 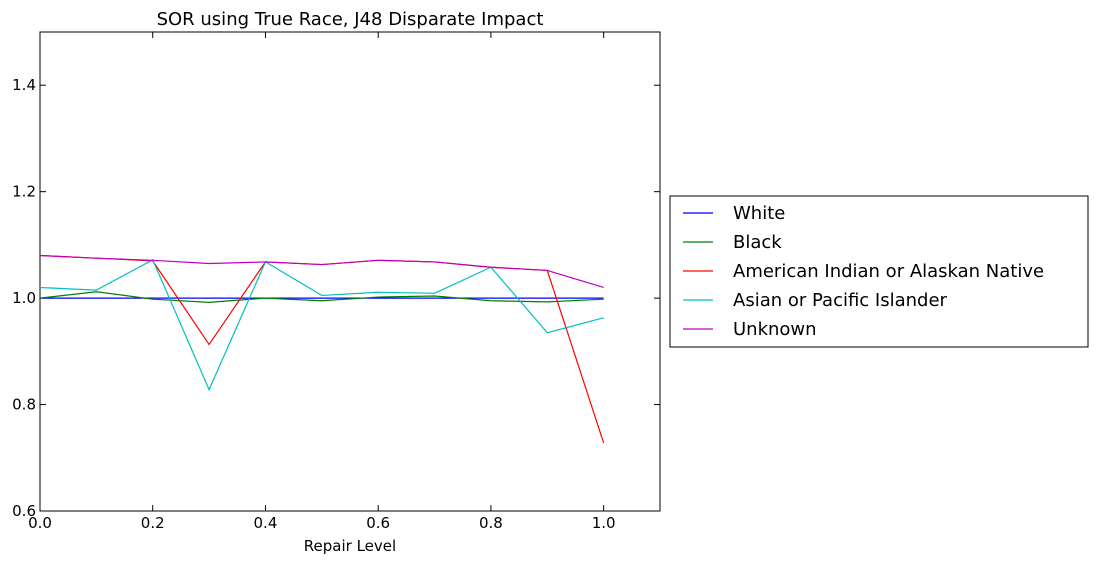 I want to click on x-tick-label: 0.0, so click(x=40, y=523).